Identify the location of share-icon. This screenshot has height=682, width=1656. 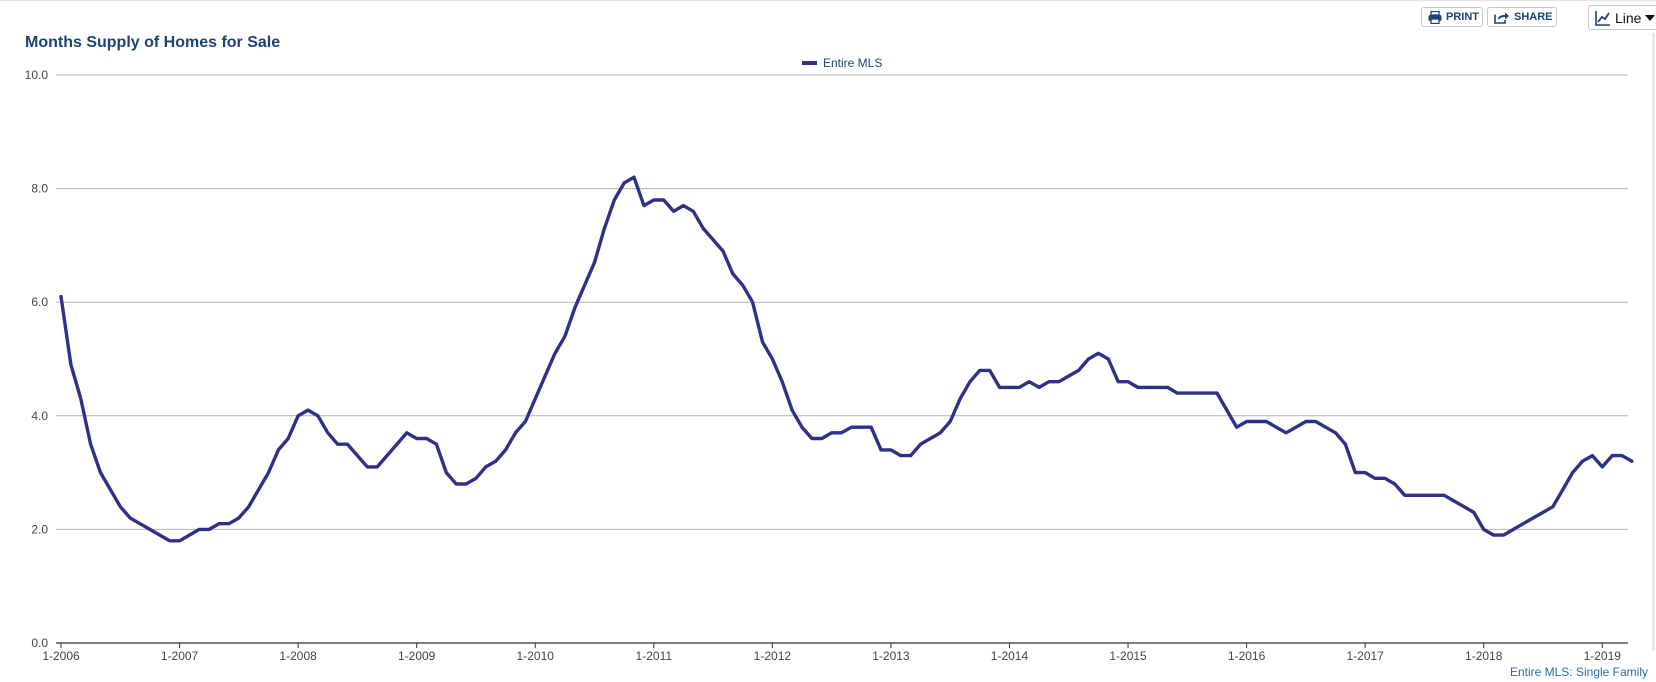
(1502, 17).